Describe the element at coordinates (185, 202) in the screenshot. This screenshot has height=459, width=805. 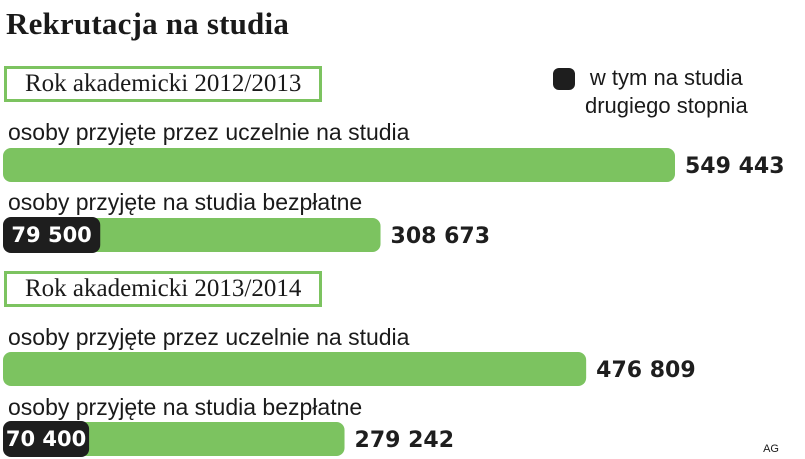
I see `row-label-2012-free: osoby przyjęte na studia bezpłatne` at that location.